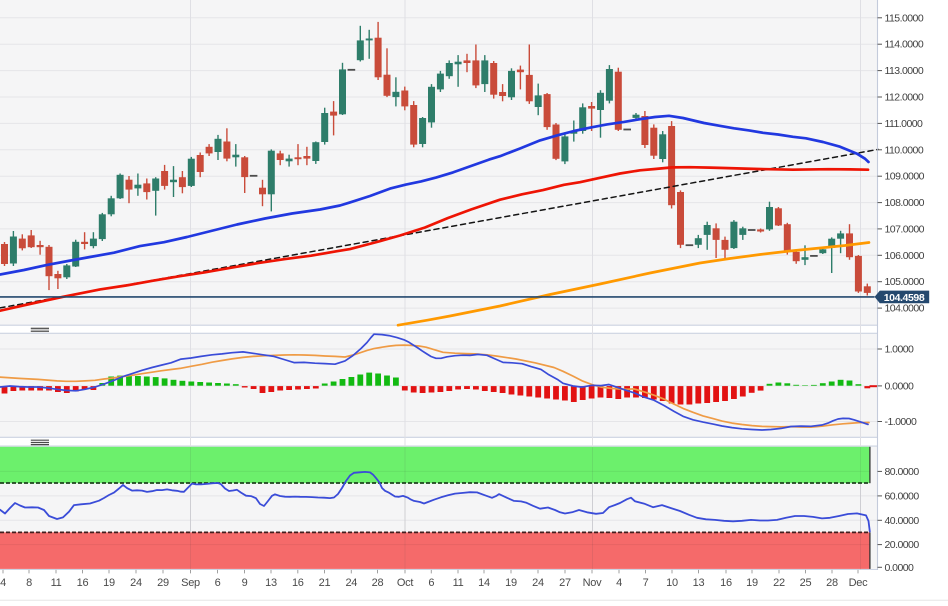  Describe the element at coordinates (905, 256) in the screenshot. I see `svg-text: 106.0000` at that location.